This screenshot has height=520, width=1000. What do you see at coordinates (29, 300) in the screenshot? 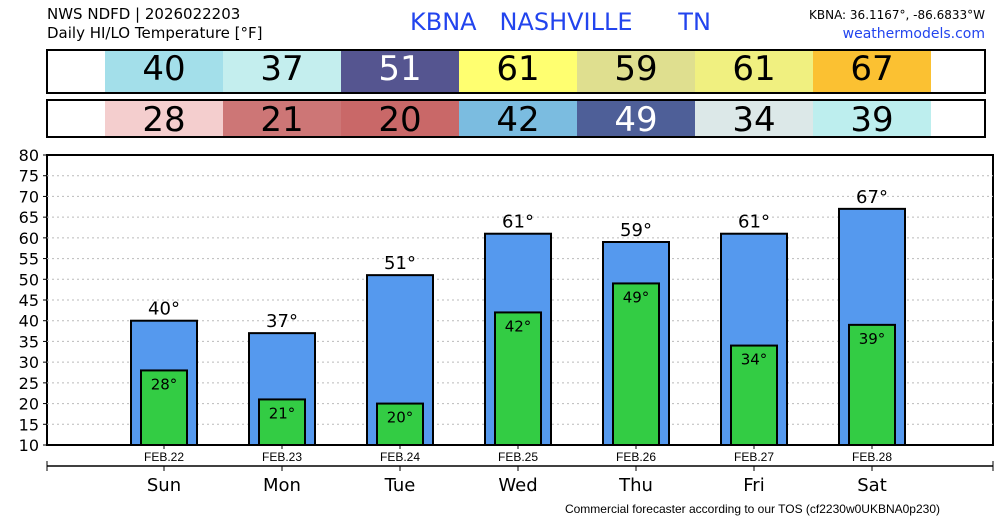
I see `y-tick-label: 45` at bounding box center [29, 300].